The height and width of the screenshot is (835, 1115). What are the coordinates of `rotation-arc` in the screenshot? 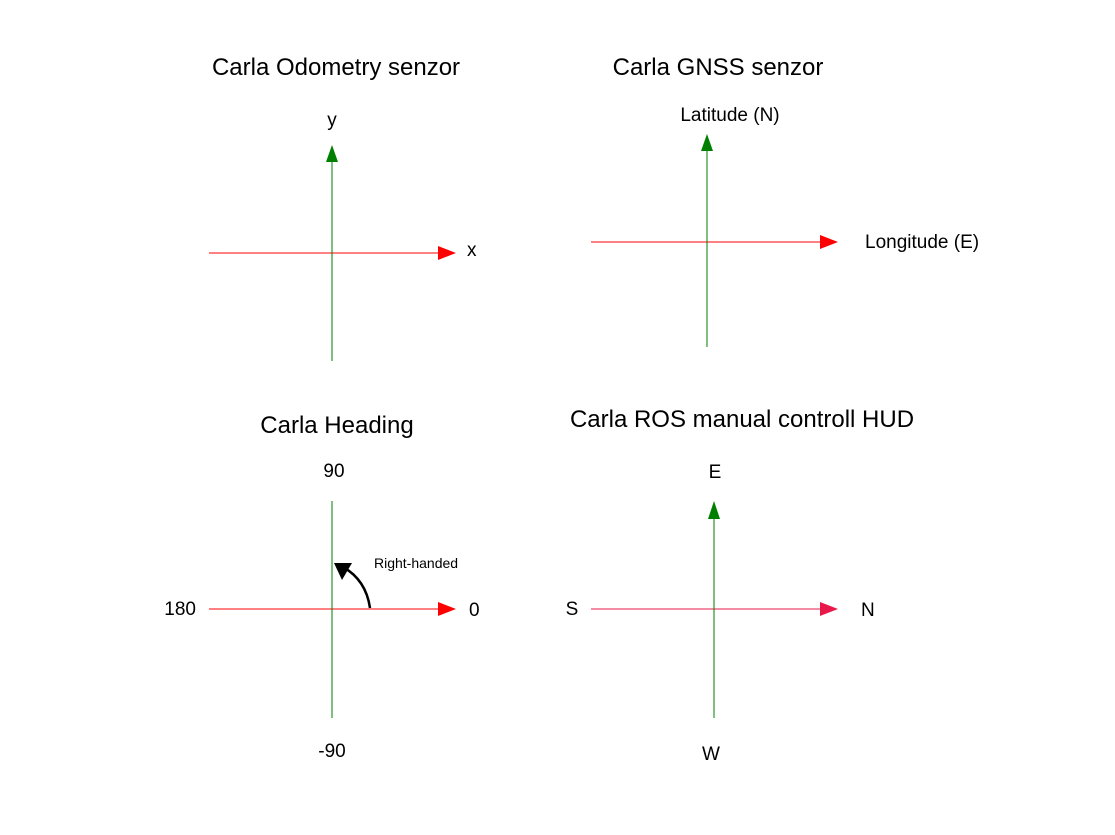 It's located at (357, 587).